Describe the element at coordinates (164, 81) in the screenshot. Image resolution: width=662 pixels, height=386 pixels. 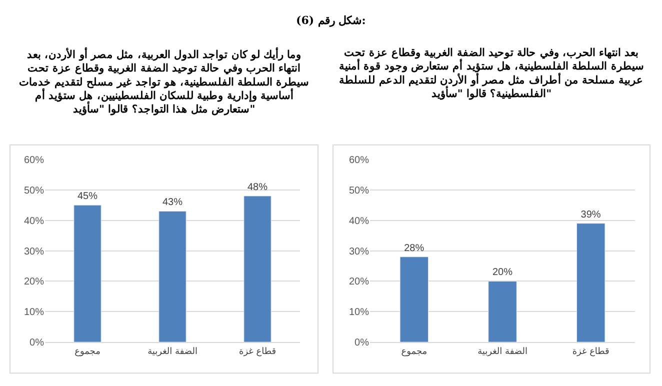
I see `chart-title: وما رأيك لو كان تواجد الدول العربية، مثل مصر أو الأردن، بعد انتهاء الحرب وفي حالة توحيد الضفة الغربية وقطاع عزة تحت سيطرة السلطة الفلسطينية، هو تواجد غير مسلح لتقديم خدمات أساسية وإدارية وطبية للسكان الفلسطينيين، هل ستؤيد أم ستعارض مثل هذا التواجد؟ قالوا "سأؤيد"` at that location.